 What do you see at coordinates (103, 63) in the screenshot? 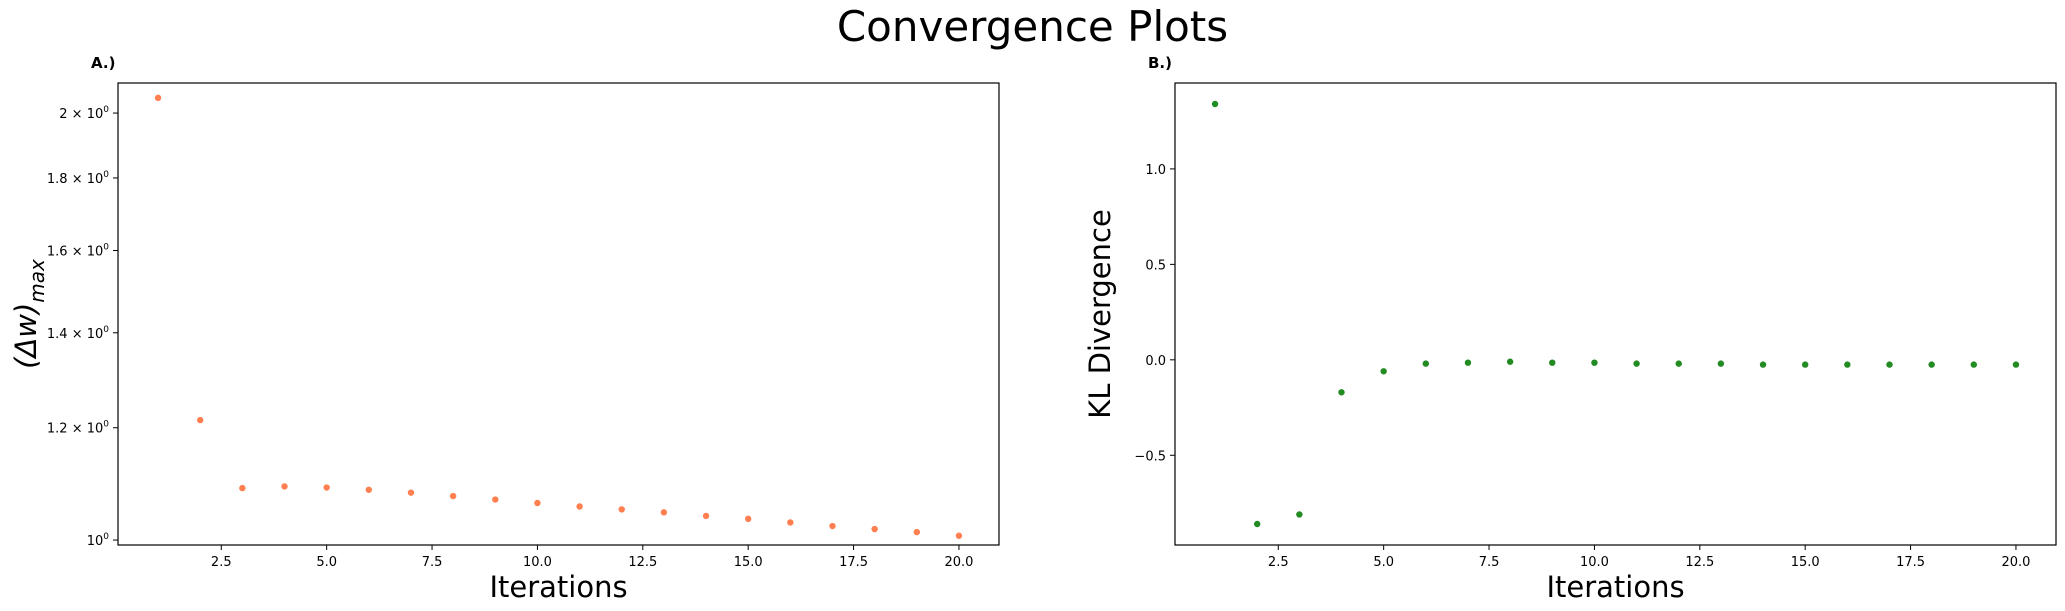
I see `panel-a-label: A.)` at bounding box center [103, 63].